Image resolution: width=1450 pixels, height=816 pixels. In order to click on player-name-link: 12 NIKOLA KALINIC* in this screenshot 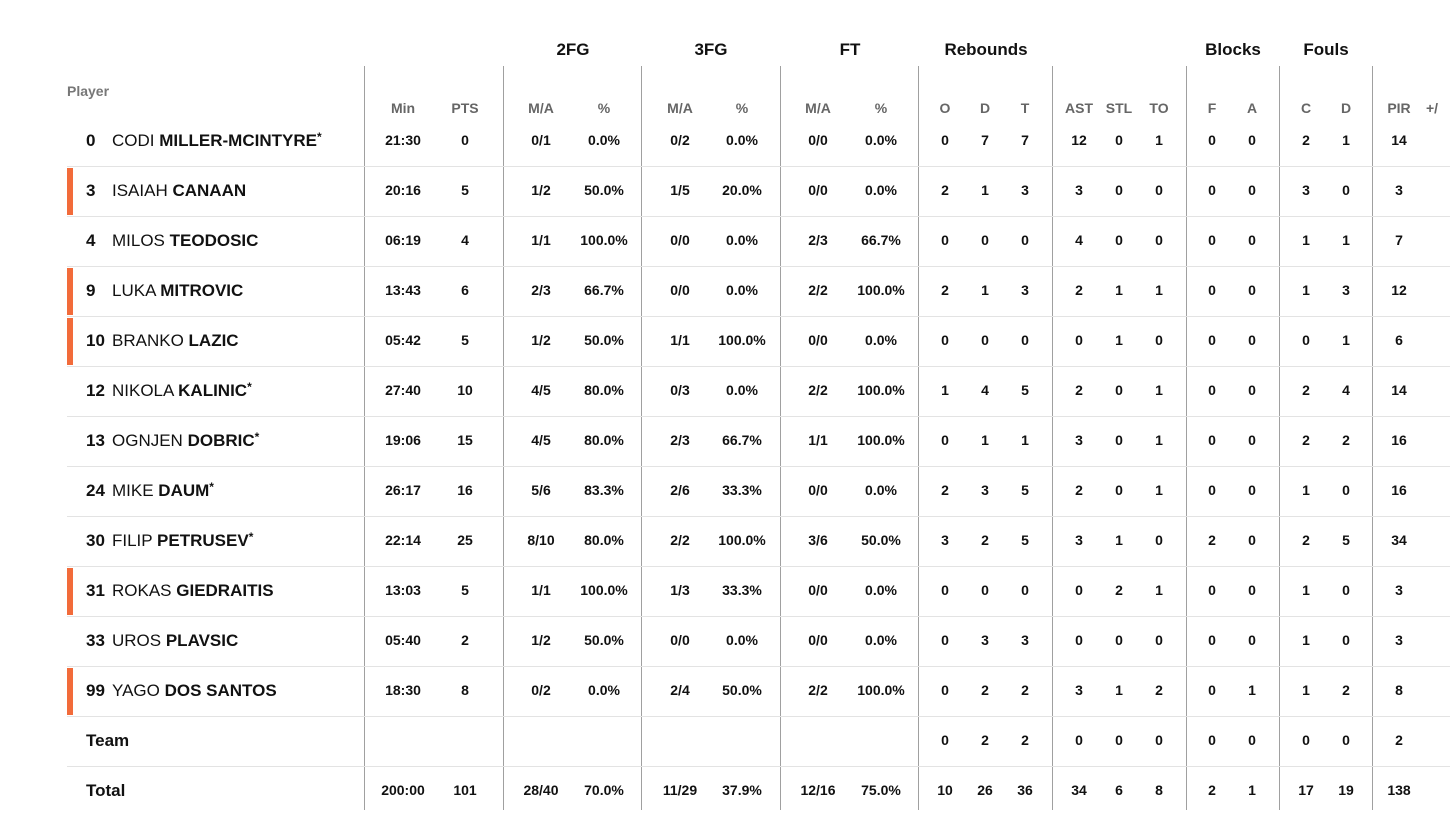, I will do `click(169, 390)`.